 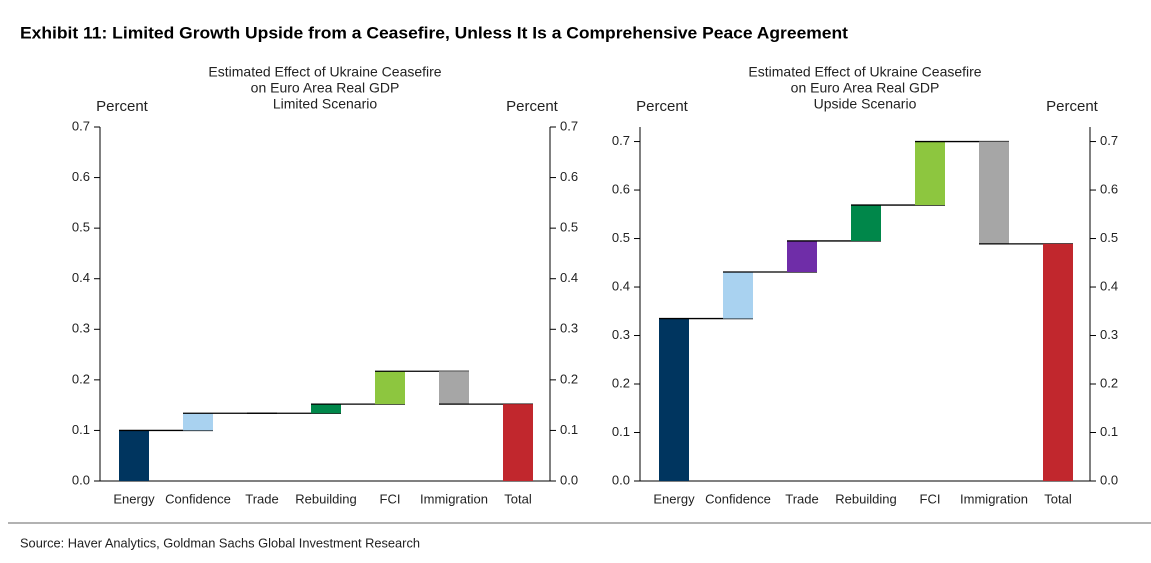 I want to click on chart-subtitle: Upside Scenario, so click(x=865, y=104).